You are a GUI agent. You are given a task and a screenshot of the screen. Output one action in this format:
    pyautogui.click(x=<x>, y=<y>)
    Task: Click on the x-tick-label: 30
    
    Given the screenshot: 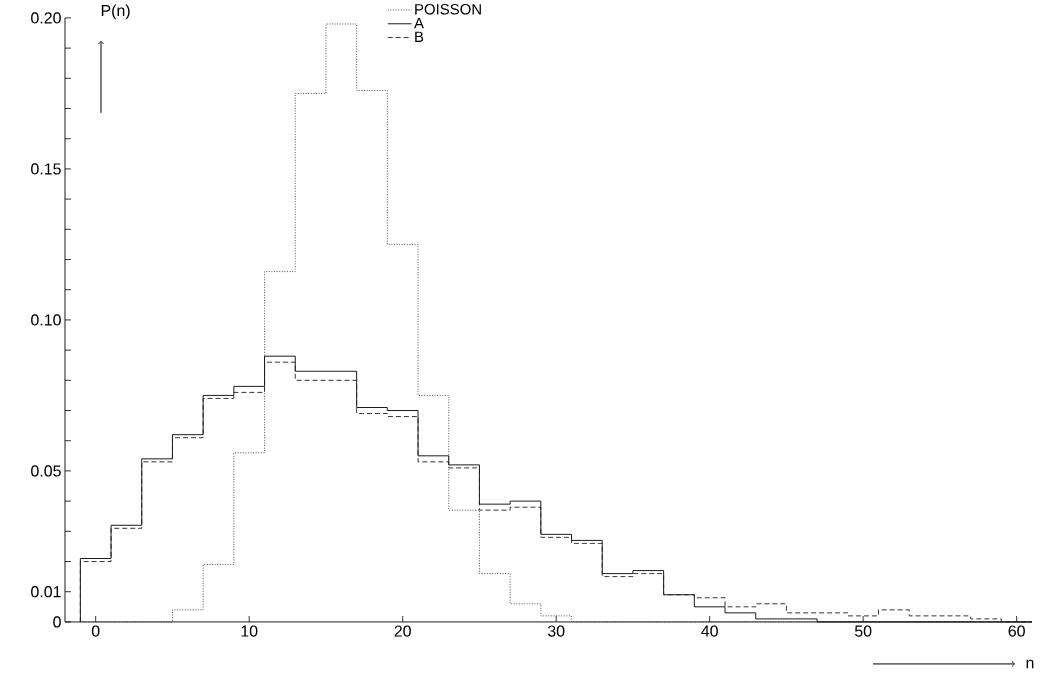 What is the action you would take?
    pyautogui.click(x=556, y=631)
    